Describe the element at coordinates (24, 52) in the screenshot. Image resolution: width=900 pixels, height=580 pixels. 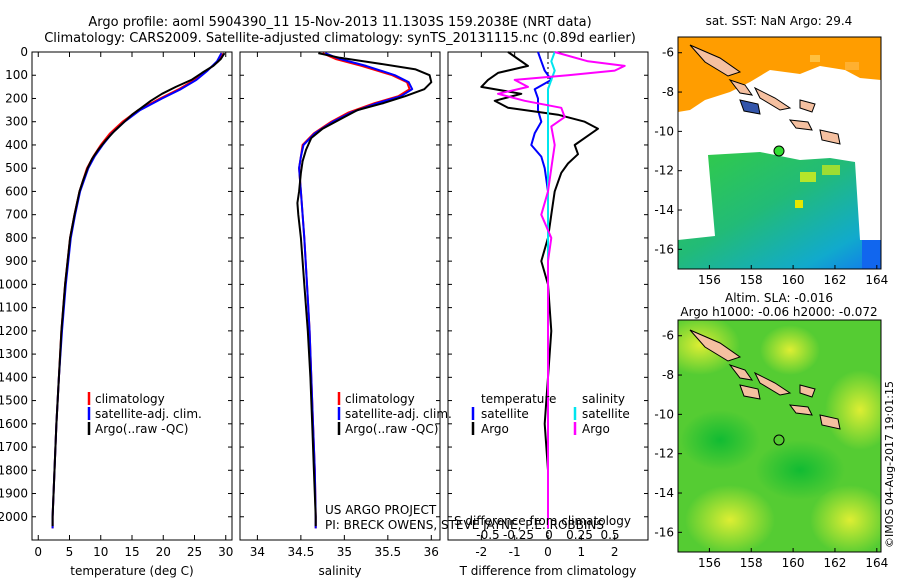
I see `y-tick-label: 0` at that location.